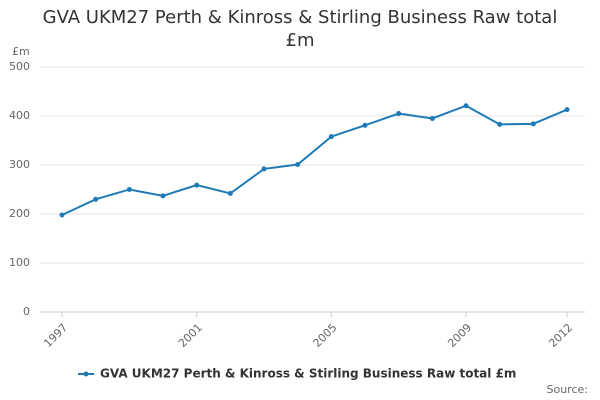 This screenshot has height=400, width=600. I want to click on x-tick-label: 2012, so click(560, 335).